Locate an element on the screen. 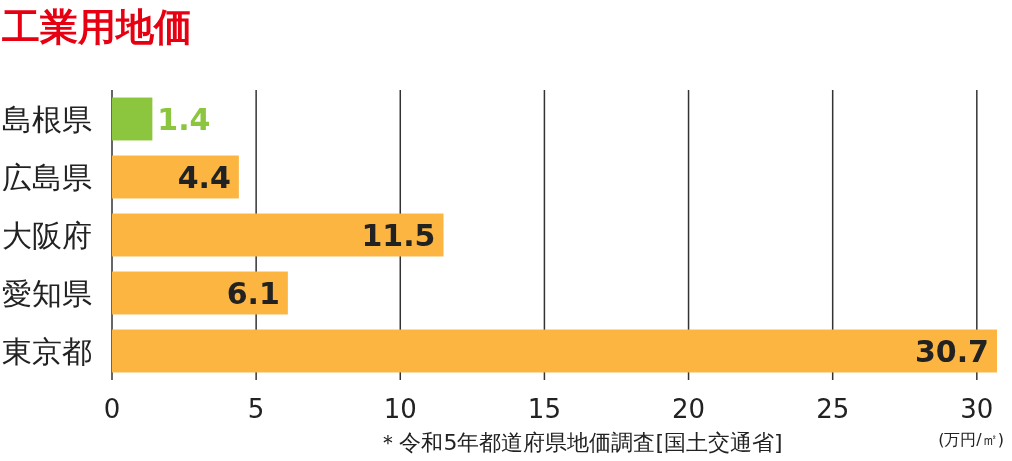 This screenshot has width=1012, height=461. x-tick-label: 30 is located at coordinates (977, 409).